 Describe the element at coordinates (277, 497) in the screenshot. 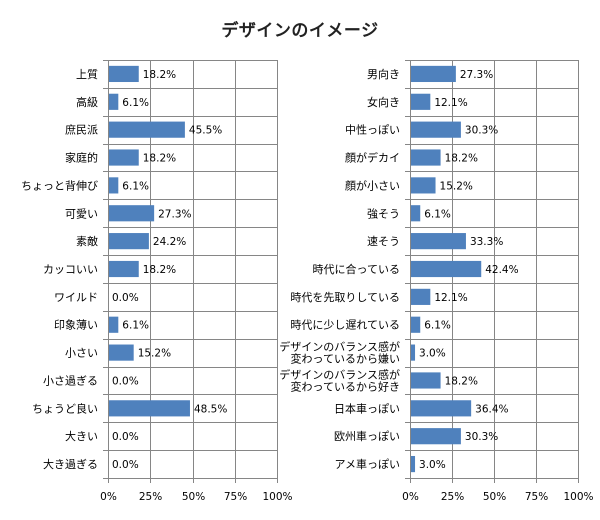

I see `x-tick-label: 100%` at that location.